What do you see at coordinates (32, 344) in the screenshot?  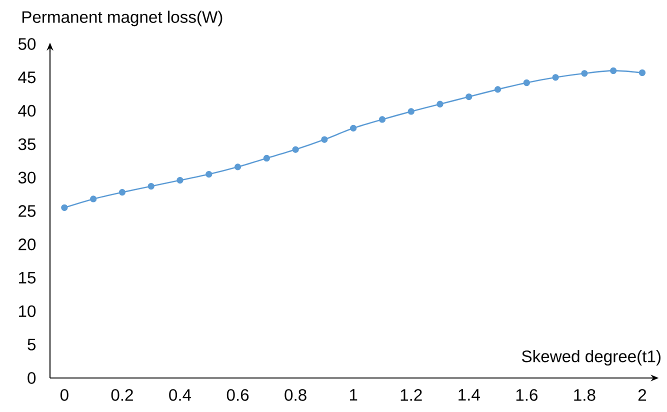 I see `y-tick-label: 5` at bounding box center [32, 344].